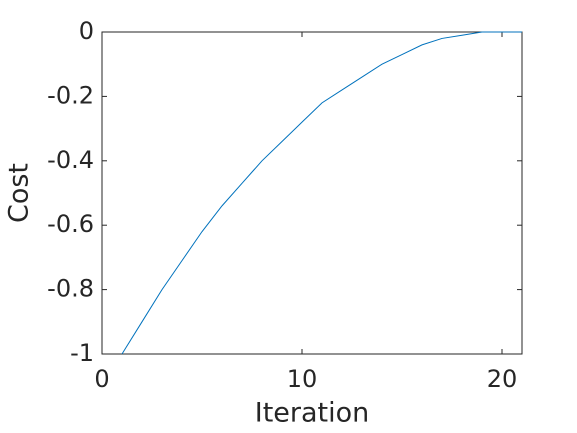  Describe the element at coordinates (19, 193) in the screenshot. I see `y-axis-label: Cost` at that location.